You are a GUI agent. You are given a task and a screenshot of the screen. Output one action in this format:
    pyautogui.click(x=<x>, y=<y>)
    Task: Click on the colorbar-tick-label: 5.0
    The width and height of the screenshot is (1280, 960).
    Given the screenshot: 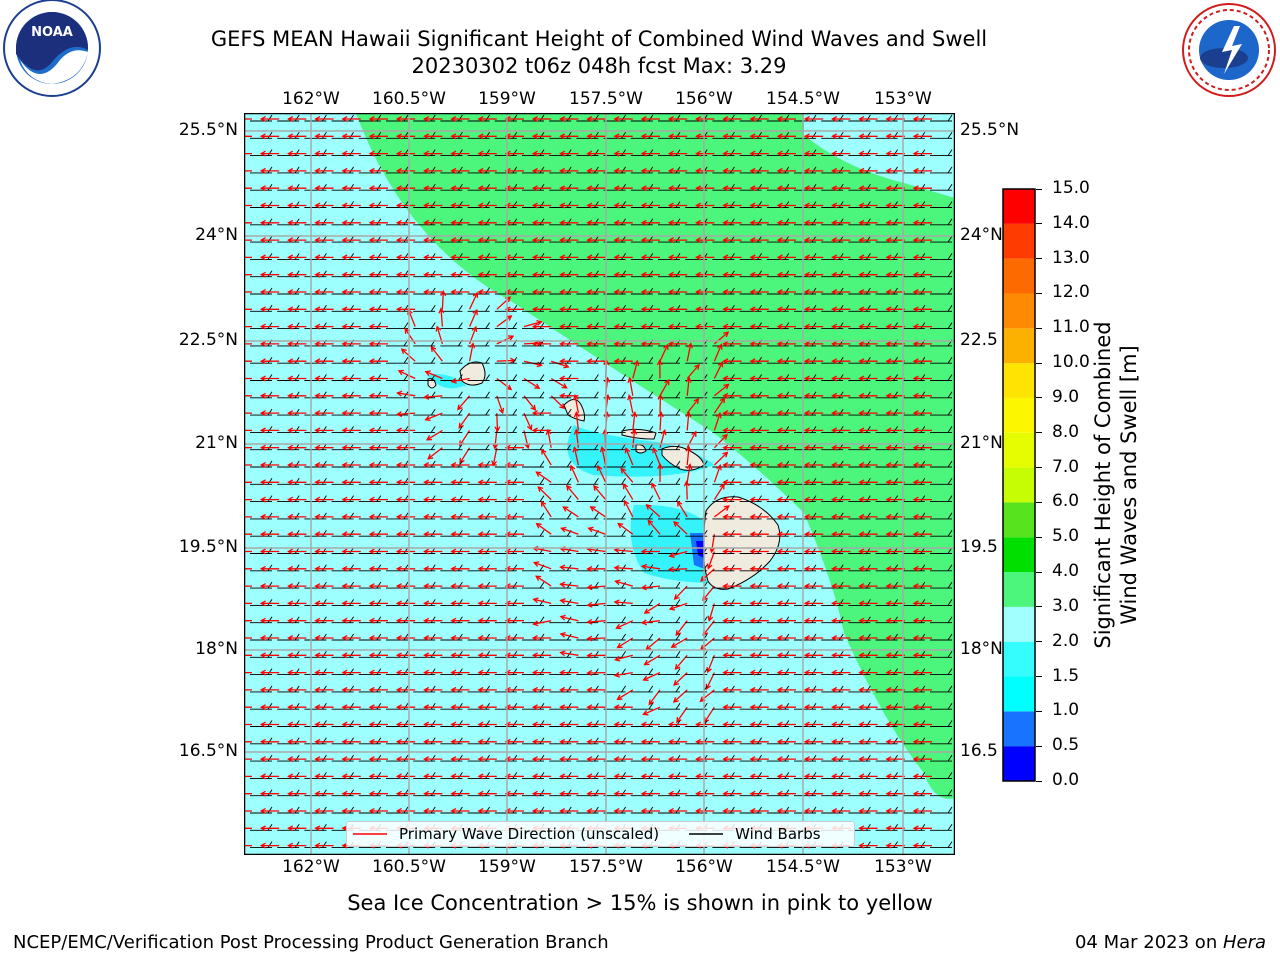 What is the action you would take?
    pyautogui.click(x=1066, y=536)
    